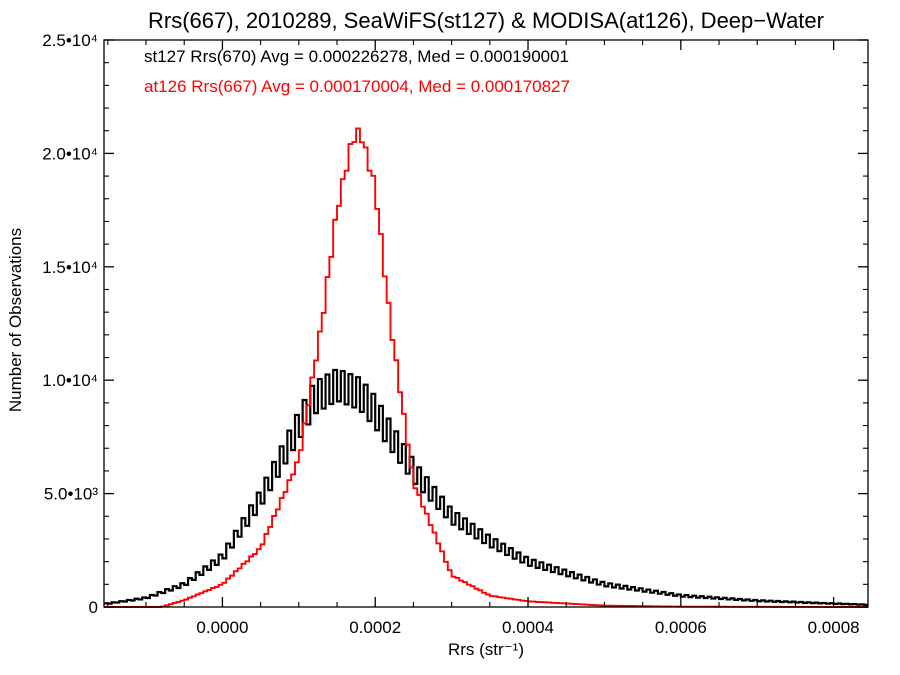 Image resolution: width=900 pixels, height=675 pixels. I want to click on x-tick-label: 0.0000, so click(222, 627).